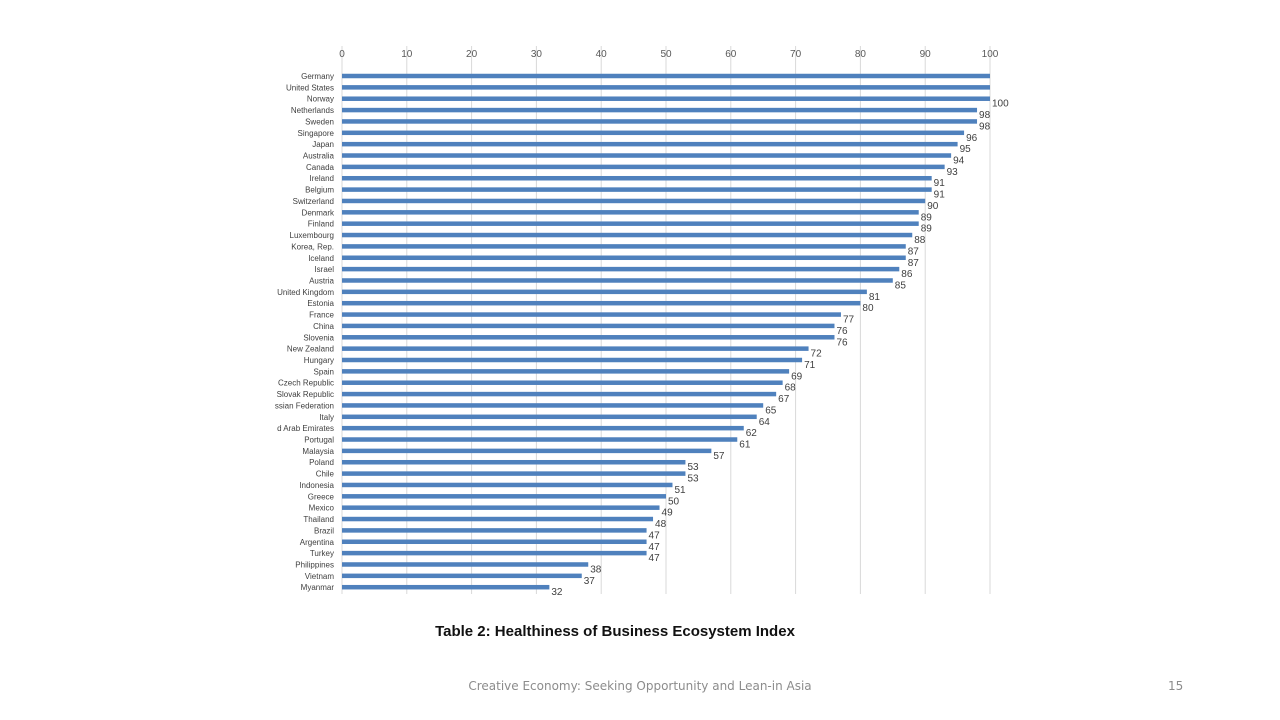  What do you see at coordinates (655, 547) in the screenshot?
I see `data-label: 47` at bounding box center [655, 547].